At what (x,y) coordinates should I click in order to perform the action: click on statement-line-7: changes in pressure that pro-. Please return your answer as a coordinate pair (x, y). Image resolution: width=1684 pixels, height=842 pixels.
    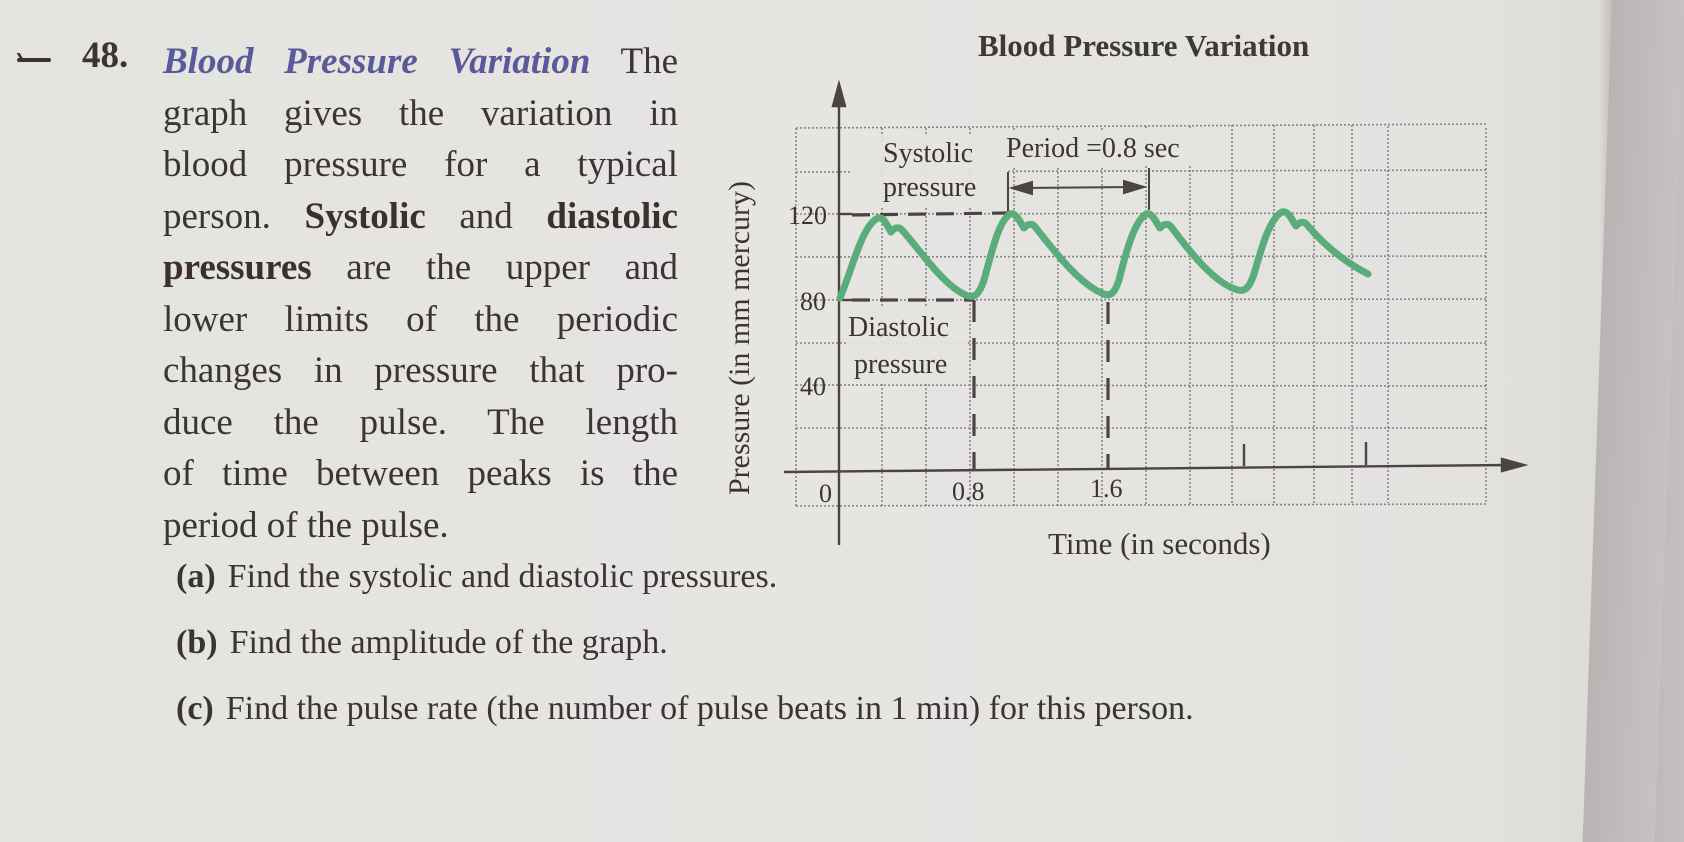
    Looking at the image, I should click on (420, 370).